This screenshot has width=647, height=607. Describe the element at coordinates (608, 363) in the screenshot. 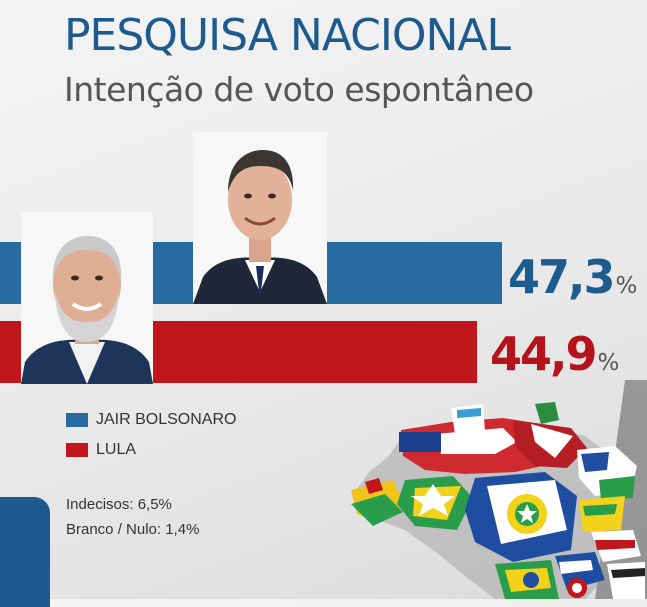

I see `value-label-lula-unit: %` at that location.